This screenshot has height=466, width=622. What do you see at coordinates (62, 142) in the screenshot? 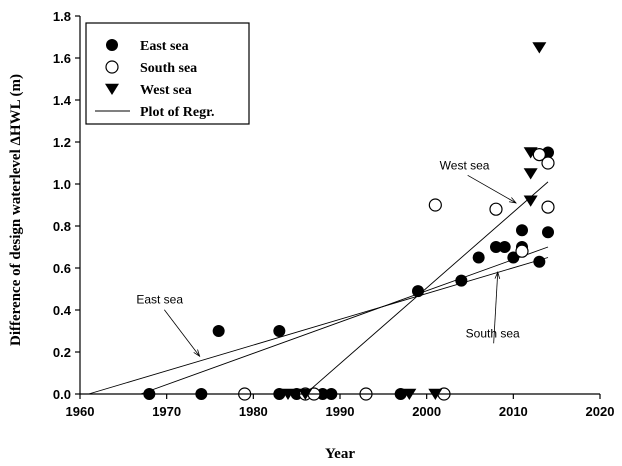
I see `y-tick-label: 1.2` at bounding box center [62, 142].